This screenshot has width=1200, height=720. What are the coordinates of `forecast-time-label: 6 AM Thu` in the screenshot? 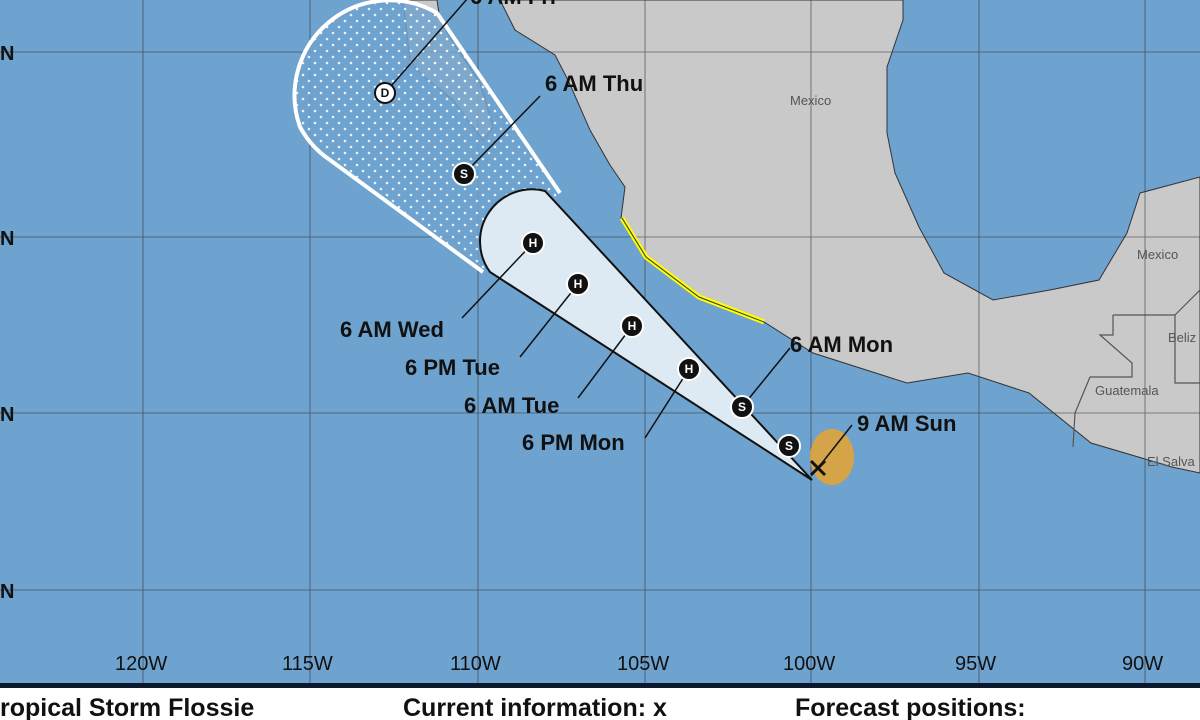 It's located at (594, 83).